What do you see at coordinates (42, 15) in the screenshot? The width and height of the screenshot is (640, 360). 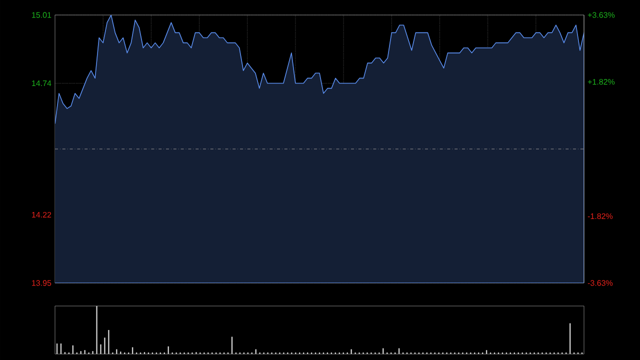 I see `y-tick-label: 15.01` at bounding box center [42, 15].